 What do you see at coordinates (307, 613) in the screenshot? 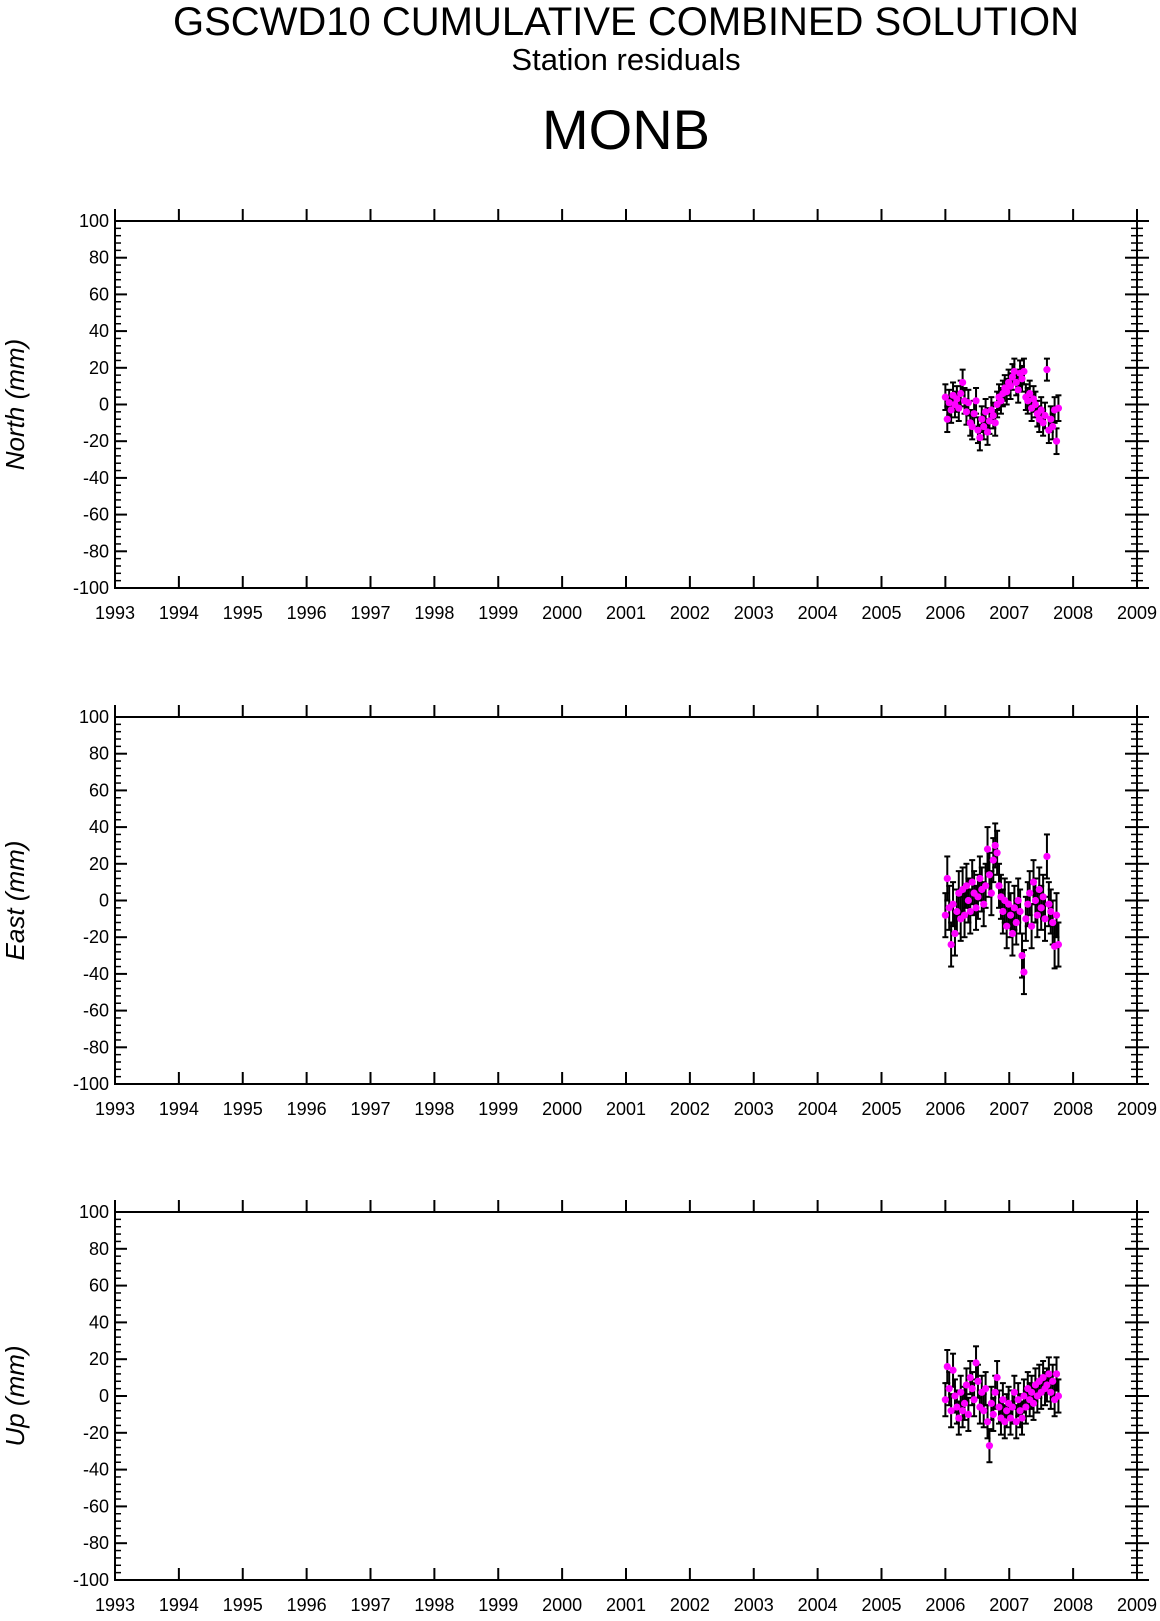
I see `x-tick-label: 1996` at bounding box center [307, 613].